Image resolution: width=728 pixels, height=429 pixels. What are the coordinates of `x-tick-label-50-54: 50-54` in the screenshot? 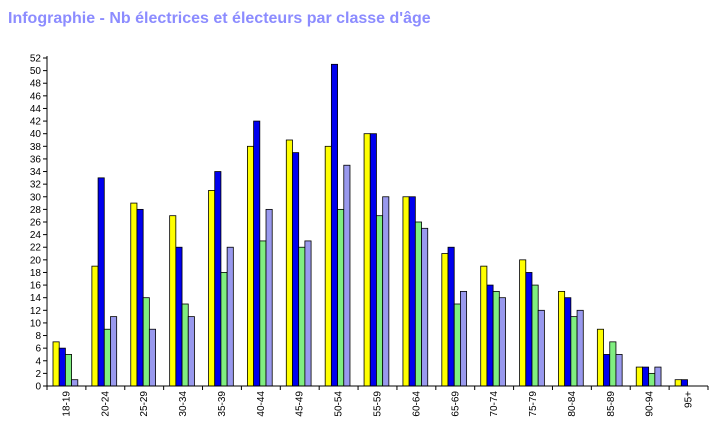 It's located at (339, 404).